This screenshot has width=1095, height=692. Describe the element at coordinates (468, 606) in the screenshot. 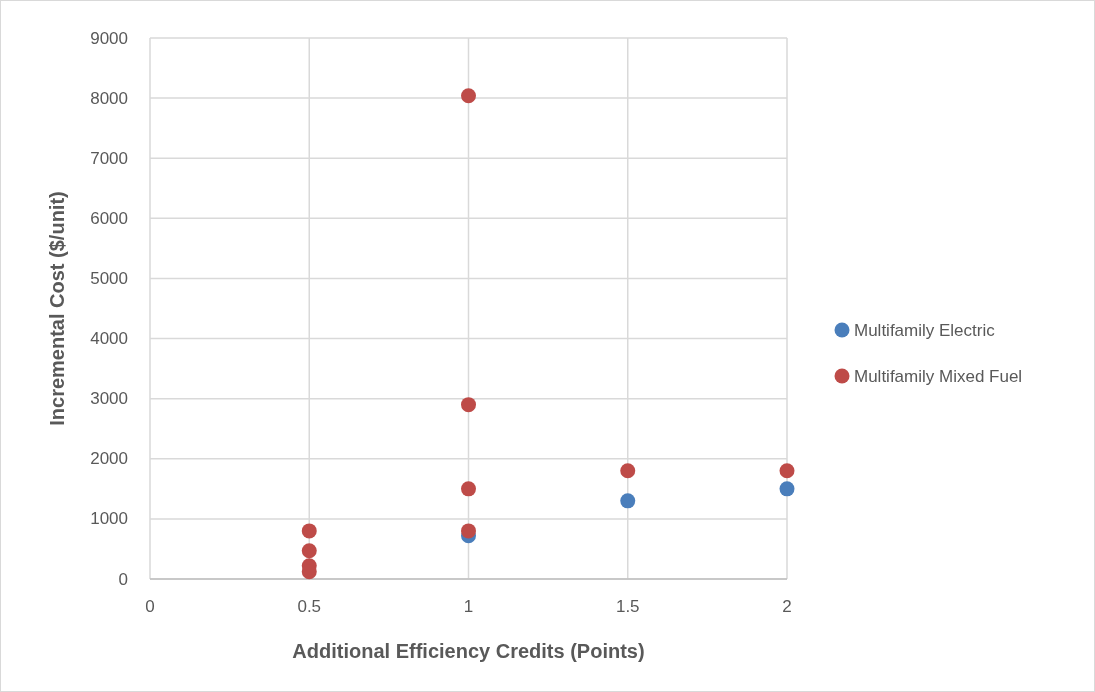

I see `x-tick-label: 1` at that location.